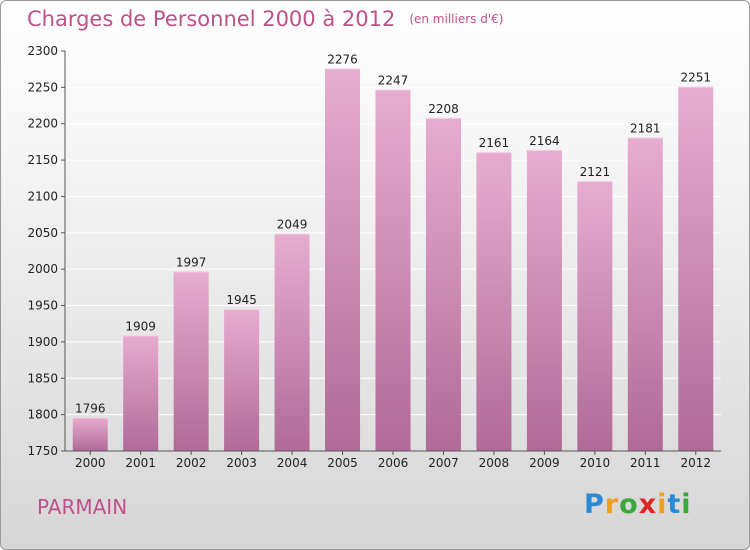 This screenshot has width=750, height=550. Describe the element at coordinates (494, 301) in the screenshot. I see `bar-2008` at that location.